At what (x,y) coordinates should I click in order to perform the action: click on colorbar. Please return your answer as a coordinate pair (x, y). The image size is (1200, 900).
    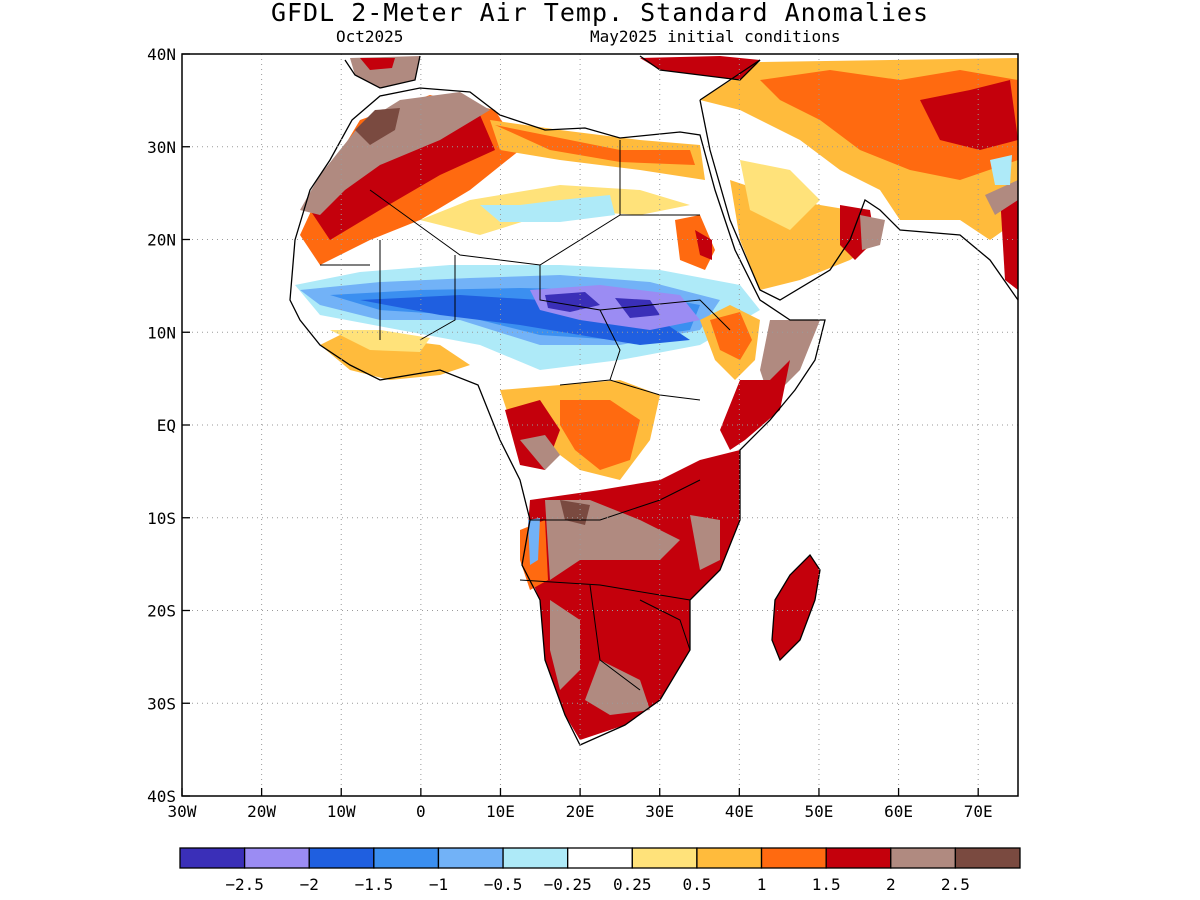
    Looking at the image, I should click on (600, 858).